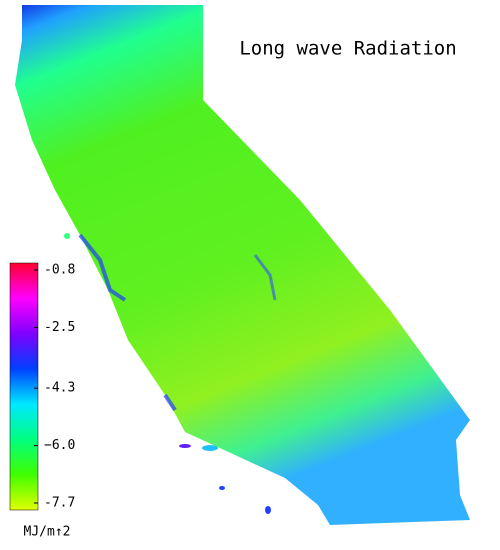  Describe the element at coordinates (265, 277) in the screenshot. I see `sierra-shade` at that location.